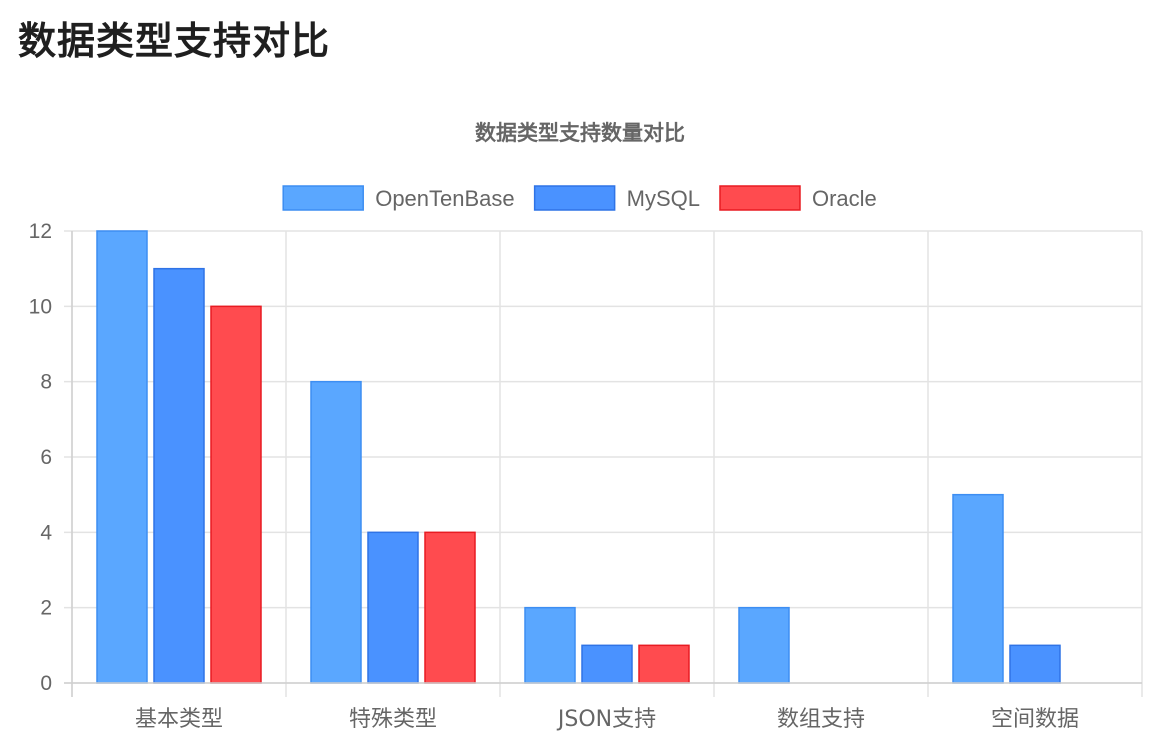 The image size is (1166, 756). What do you see at coordinates (580, 133) in the screenshot?
I see `chart-title: 数据类型支持数量对比` at bounding box center [580, 133].